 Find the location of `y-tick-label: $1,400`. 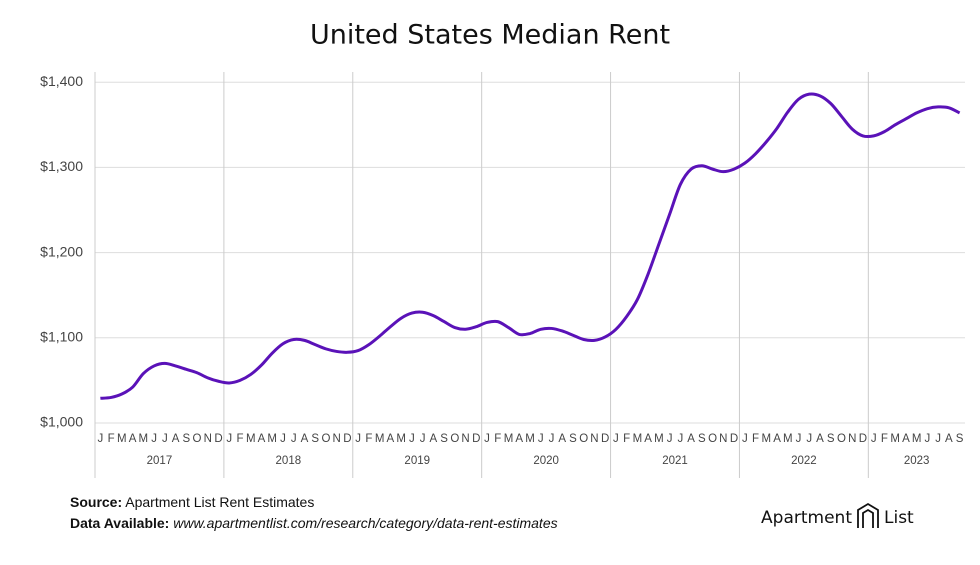

y-tick-label: $1,400 is located at coordinates (61, 81).